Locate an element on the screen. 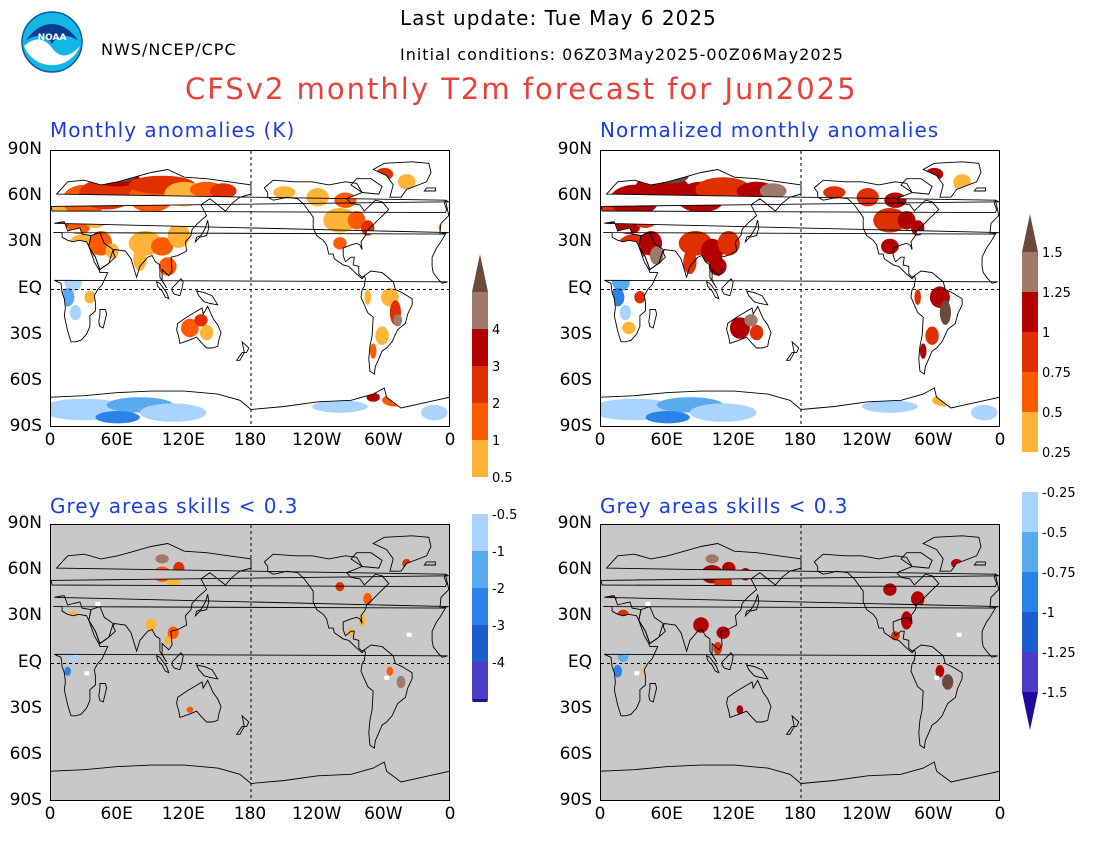  colorbar-bottom-arrow is located at coordinates (1030, 711).